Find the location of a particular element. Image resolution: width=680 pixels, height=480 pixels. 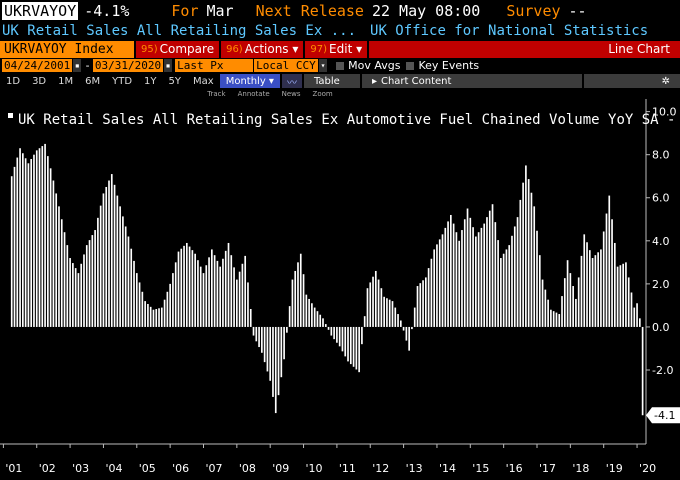

ticker-symbol: UKRVAYOY is located at coordinates (40, 11).